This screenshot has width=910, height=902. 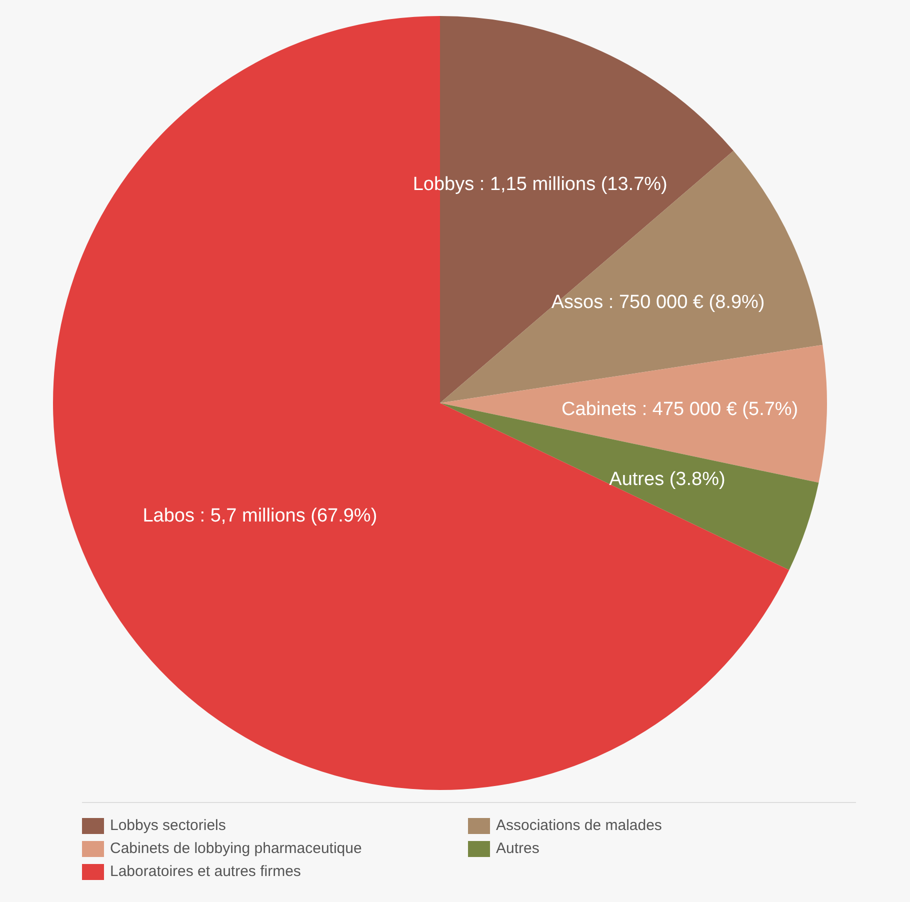 I want to click on legend-label: Laboratoires et autres firmes, so click(x=205, y=871).